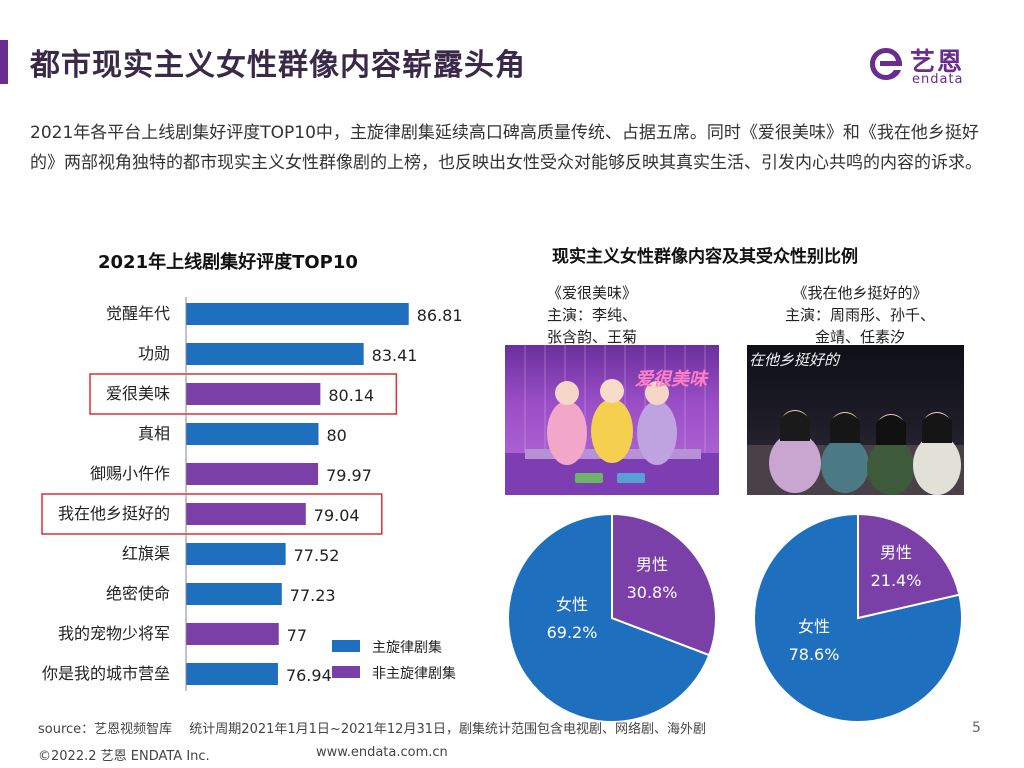  What do you see at coordinates (414, 673) in the screenshot?
I see `legend-label: 非主旋律剧集` at bounding box center [414, 673].